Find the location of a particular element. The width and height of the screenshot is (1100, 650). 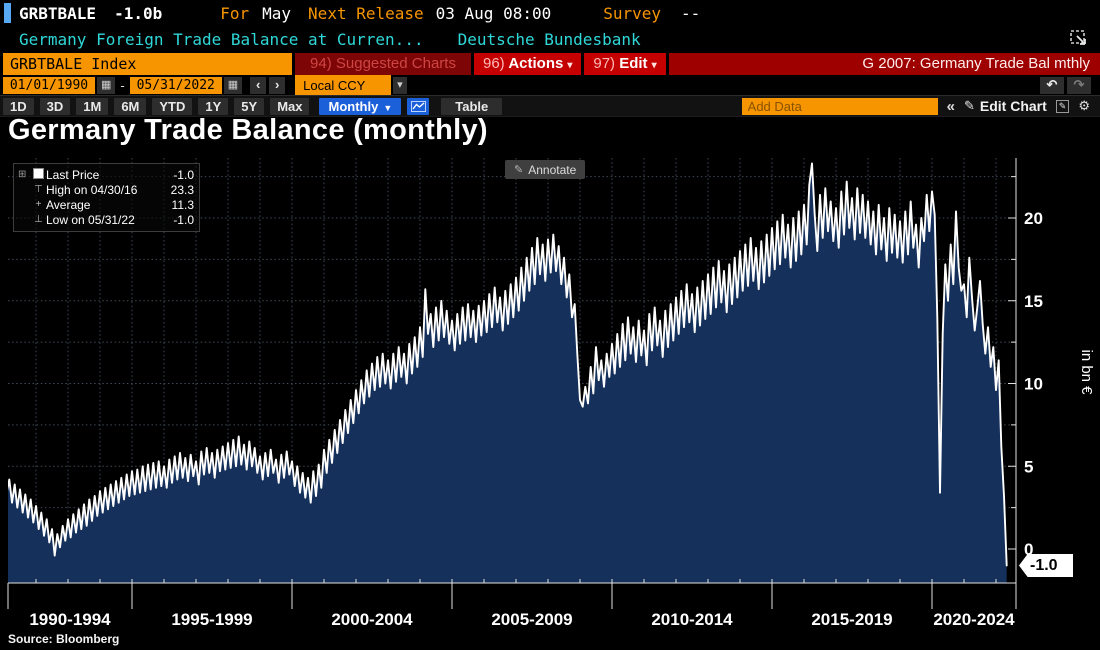

annotate-pencil-icon: ✎ is located at coordinates (519, 170).